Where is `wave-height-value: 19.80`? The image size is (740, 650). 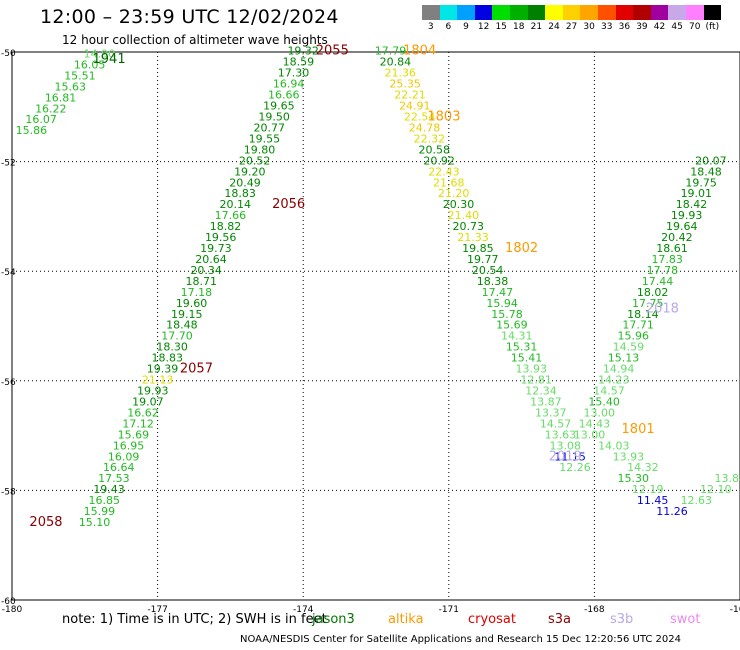
wave-height-value: 19.80 is located at coordinates (260, 149).